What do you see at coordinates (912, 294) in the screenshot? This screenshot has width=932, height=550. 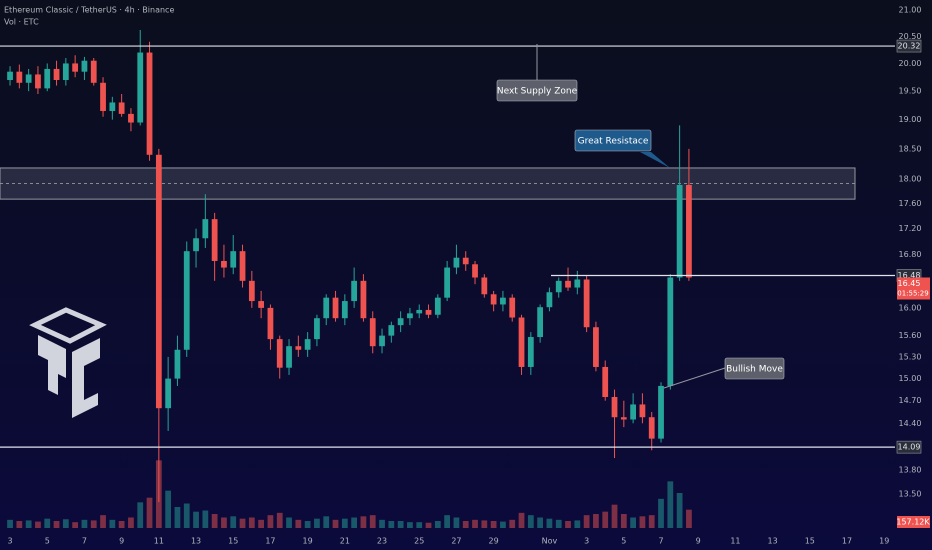 I see `countdown: 01:55:29` at bounding box center [912, 294].